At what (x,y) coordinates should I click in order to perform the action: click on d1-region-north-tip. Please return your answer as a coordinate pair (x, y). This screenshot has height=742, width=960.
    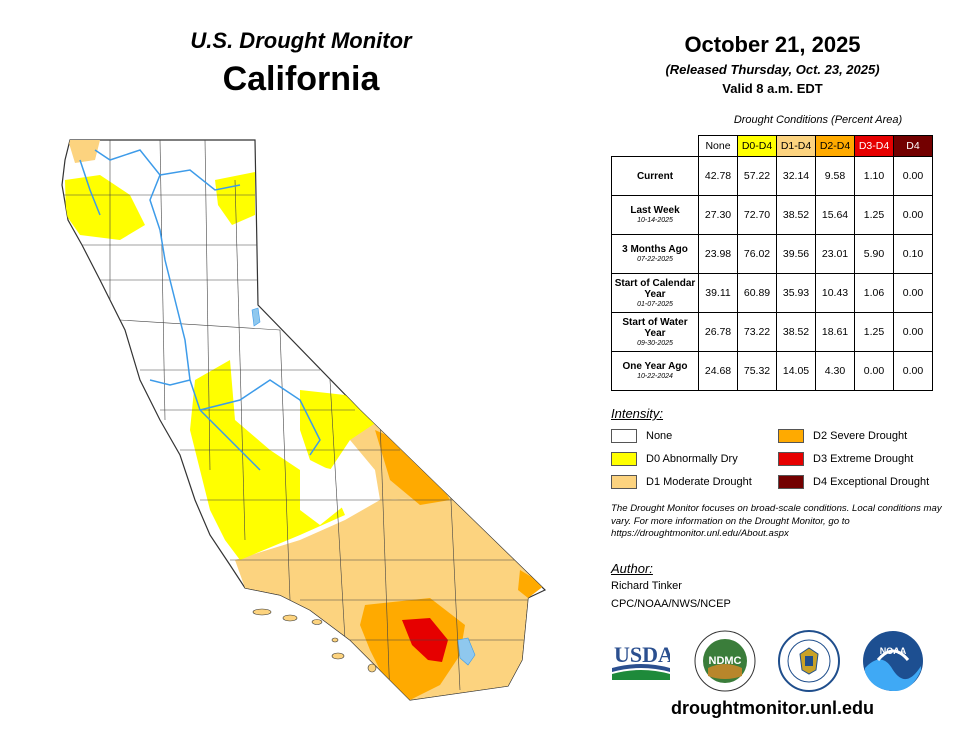
    Looking at the image, I should click on (84, 151).